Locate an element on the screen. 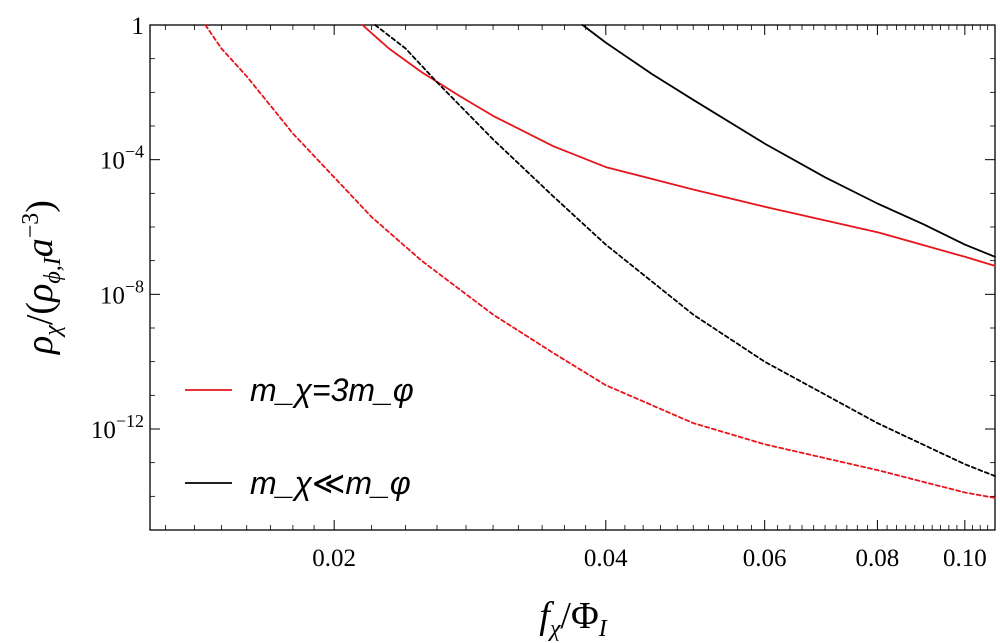 The width and height of the screenshot is (1000, 643). y-tick-label: 10⁻⁸ is located at coordinates (122, 292).